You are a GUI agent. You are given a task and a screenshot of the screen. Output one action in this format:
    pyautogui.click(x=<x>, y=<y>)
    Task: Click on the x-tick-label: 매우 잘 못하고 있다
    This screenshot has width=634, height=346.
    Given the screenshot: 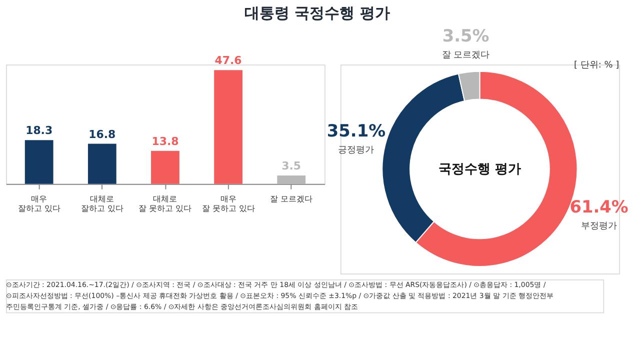 What is the action you would take?
    pyautogui.click(x=228, y=204)
    